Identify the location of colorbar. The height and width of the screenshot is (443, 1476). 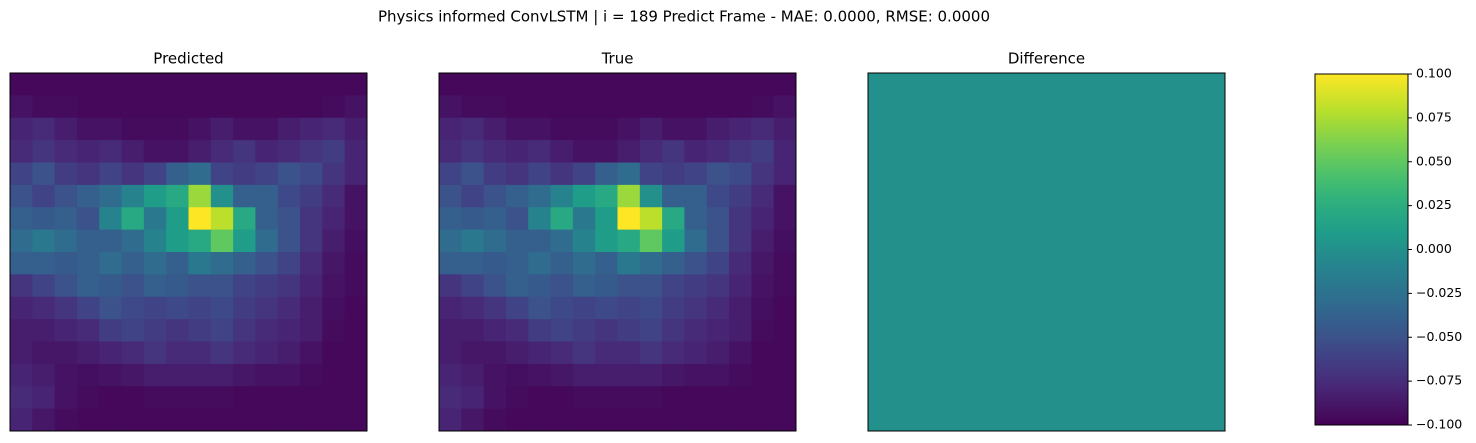
(1361, 249).